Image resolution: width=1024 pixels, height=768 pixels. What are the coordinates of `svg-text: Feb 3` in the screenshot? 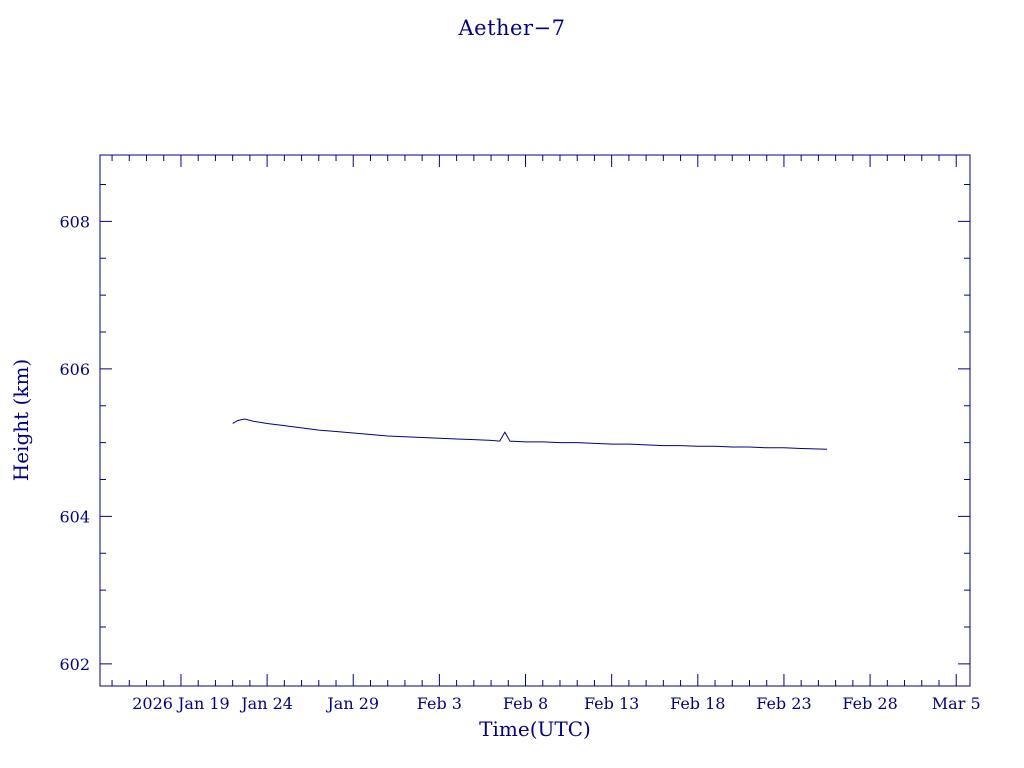 It's located at (439, 703).